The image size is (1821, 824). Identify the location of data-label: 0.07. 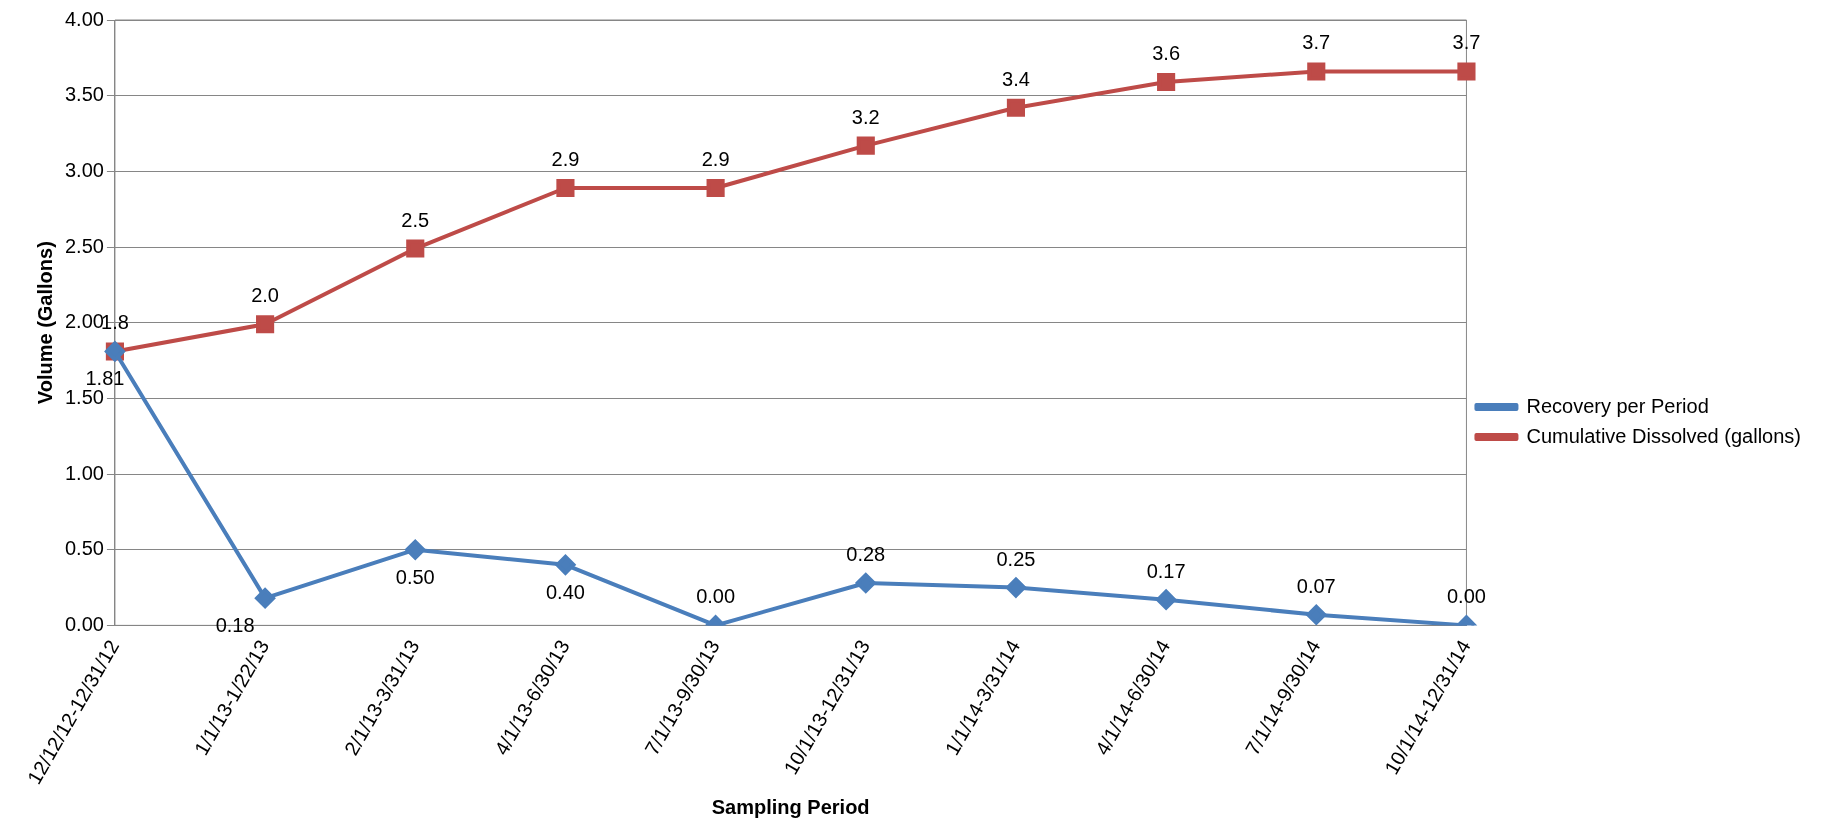
(1316, 585).